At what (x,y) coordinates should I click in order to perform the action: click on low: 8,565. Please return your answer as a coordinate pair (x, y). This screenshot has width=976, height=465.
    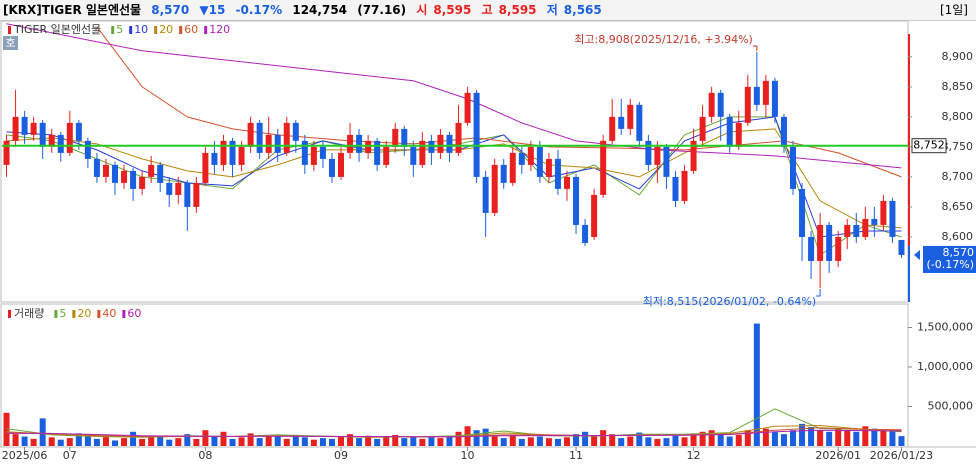
    Looking at the image, I should click on (582, 10).